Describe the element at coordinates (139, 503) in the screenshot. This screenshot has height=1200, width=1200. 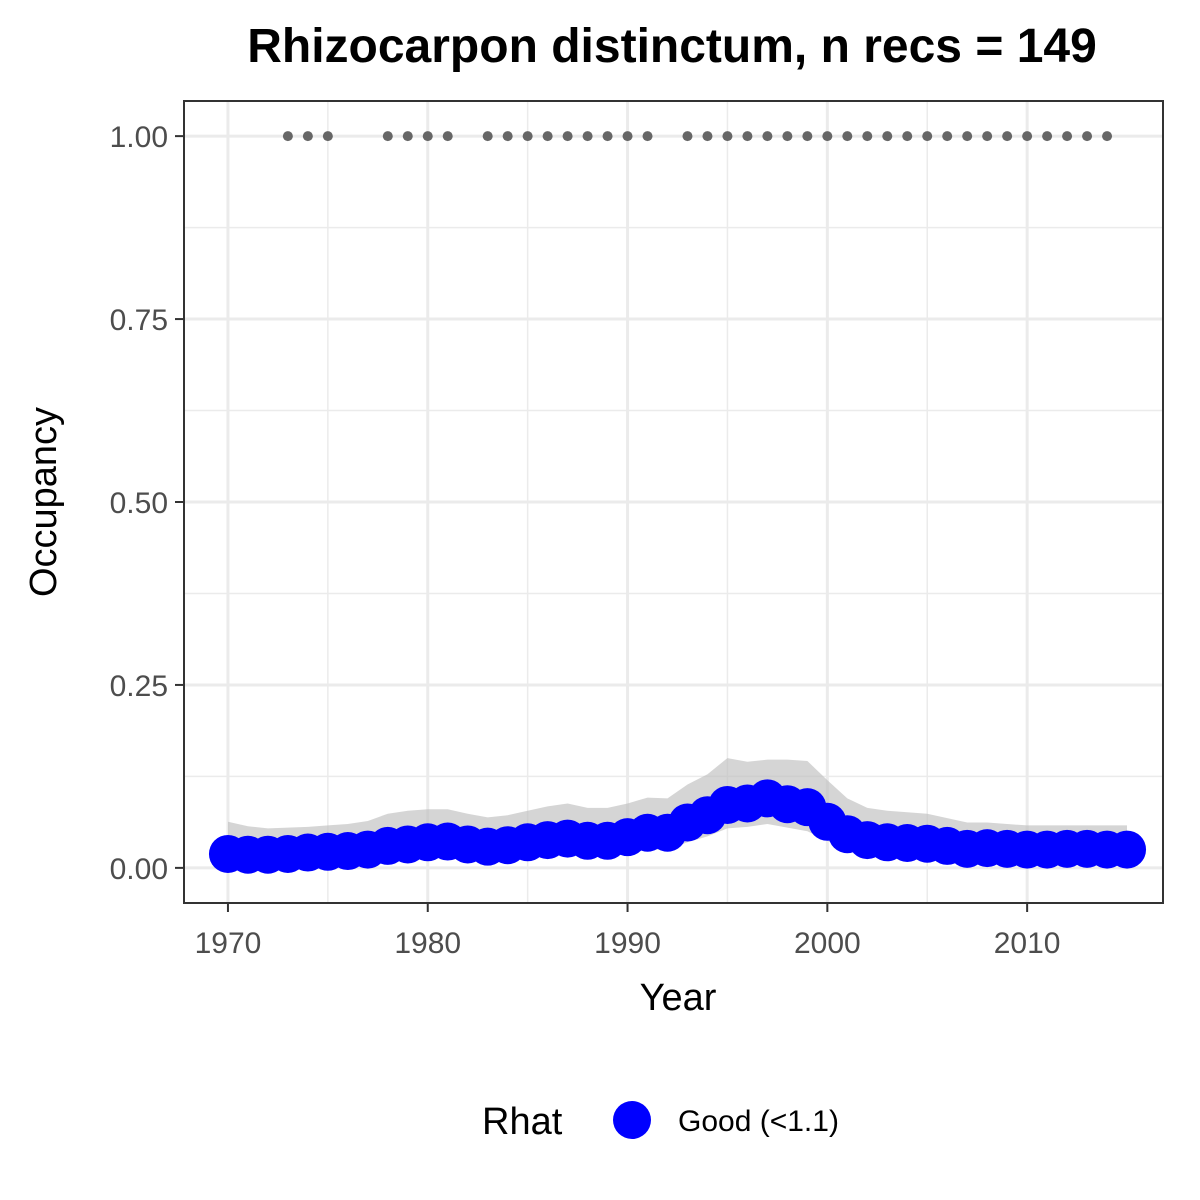
I see `y-tick-label: 0.50` at that location.